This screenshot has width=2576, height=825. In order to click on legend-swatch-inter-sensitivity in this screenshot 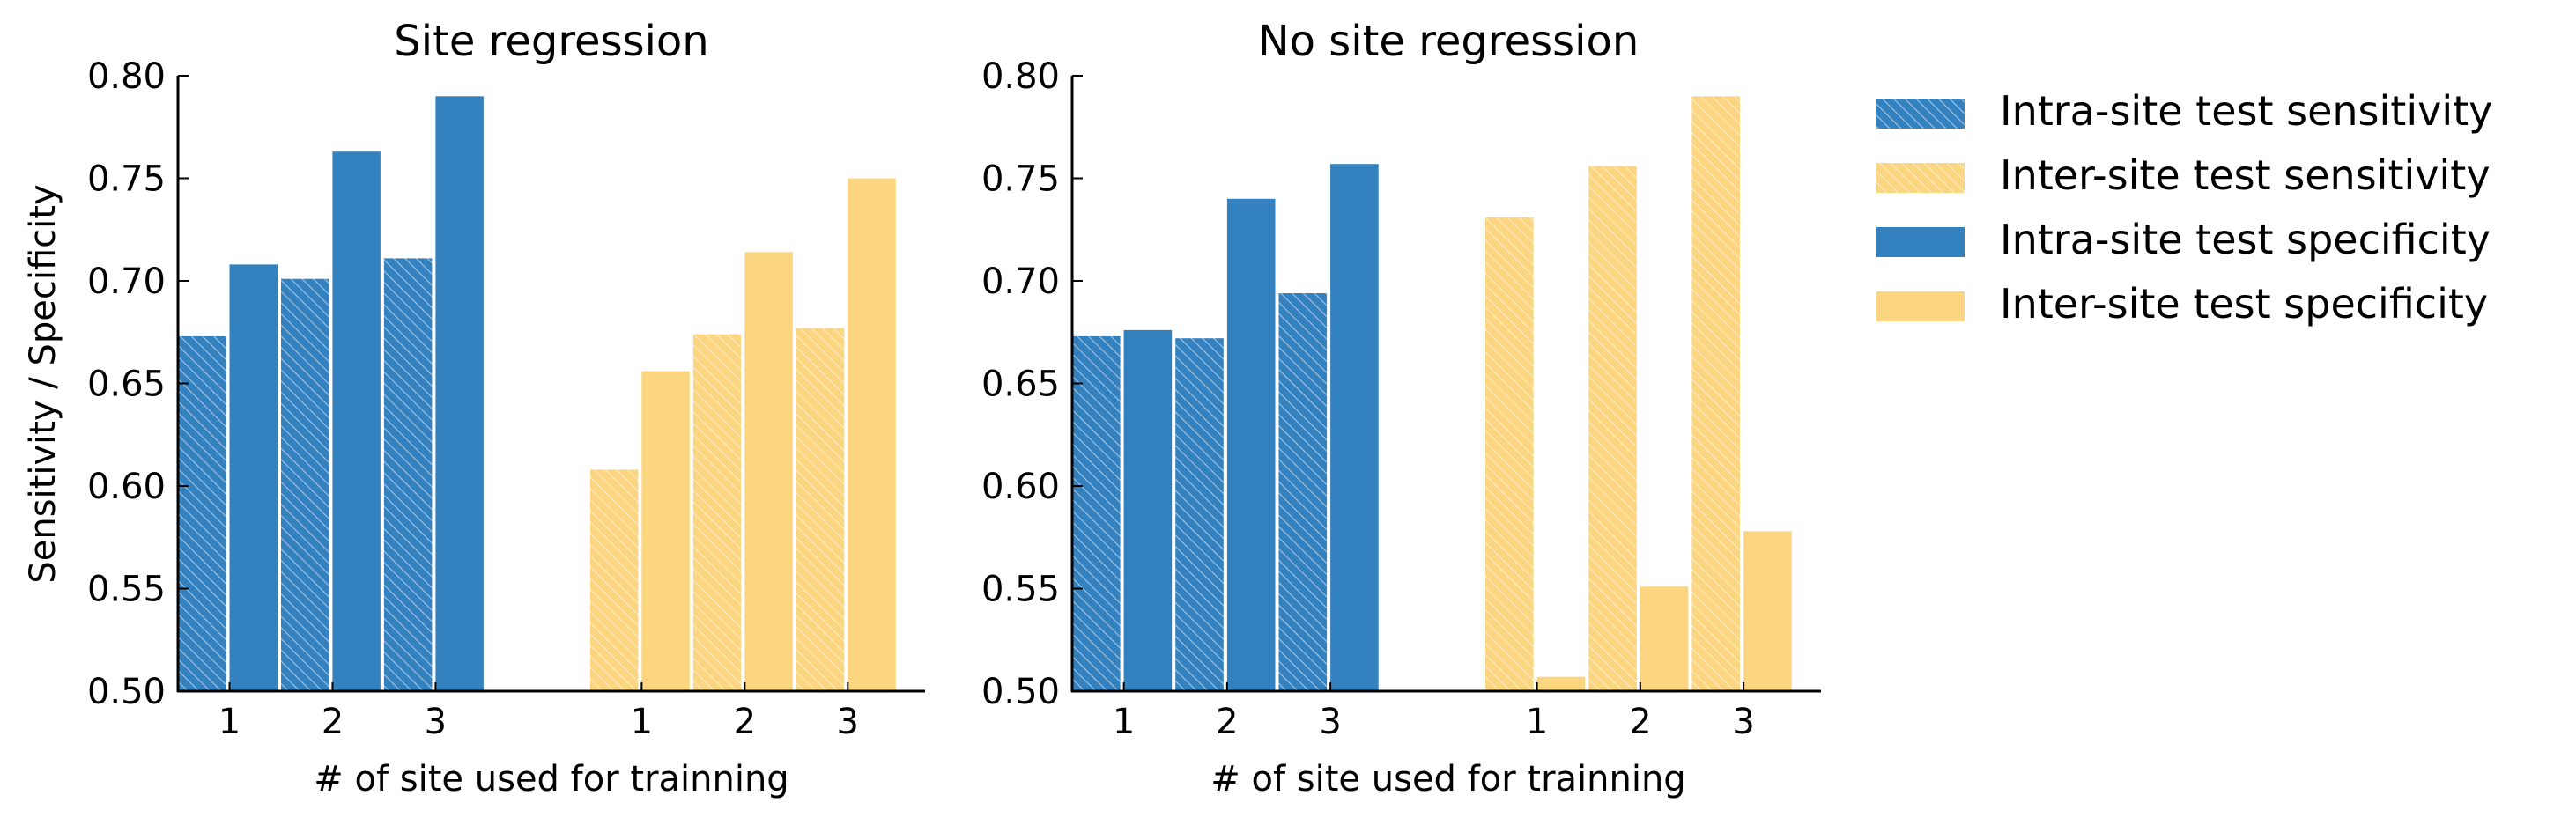, I will do `click(1921, 178)`.